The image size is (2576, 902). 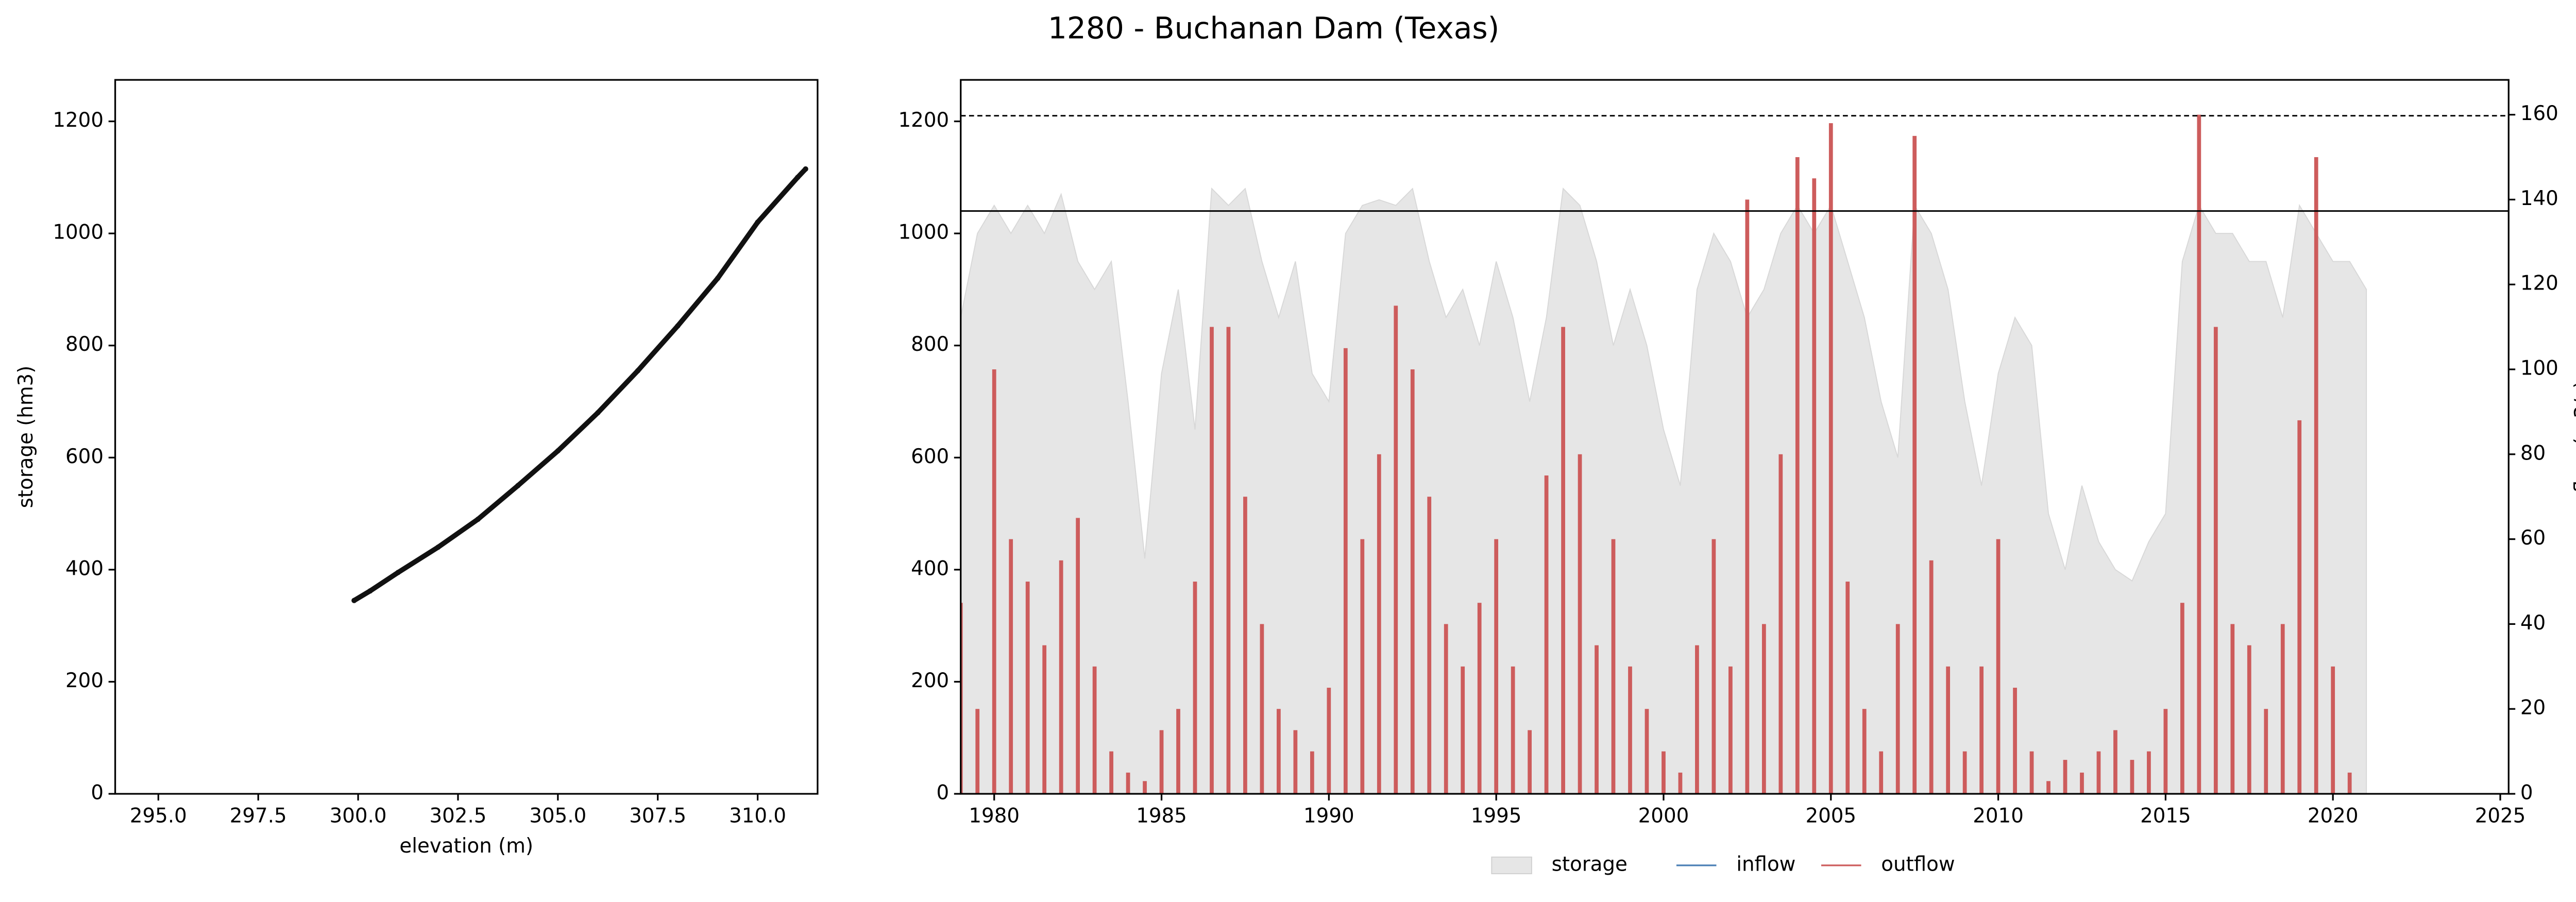 What do you see at coordinates (2333, 816) in the screenshot?
I see `x-tick-label: 2020` at bounding box center [2333, 816].